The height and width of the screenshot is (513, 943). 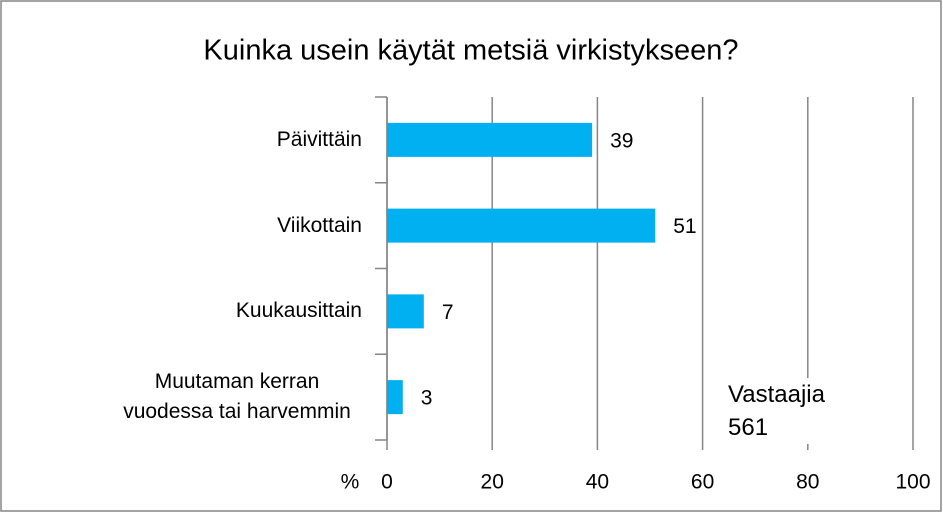 What do you see at coordinates (212, 140) in the screenshot?
I see `category-label-box: Päivittäin` at bounding box center [212, 140].